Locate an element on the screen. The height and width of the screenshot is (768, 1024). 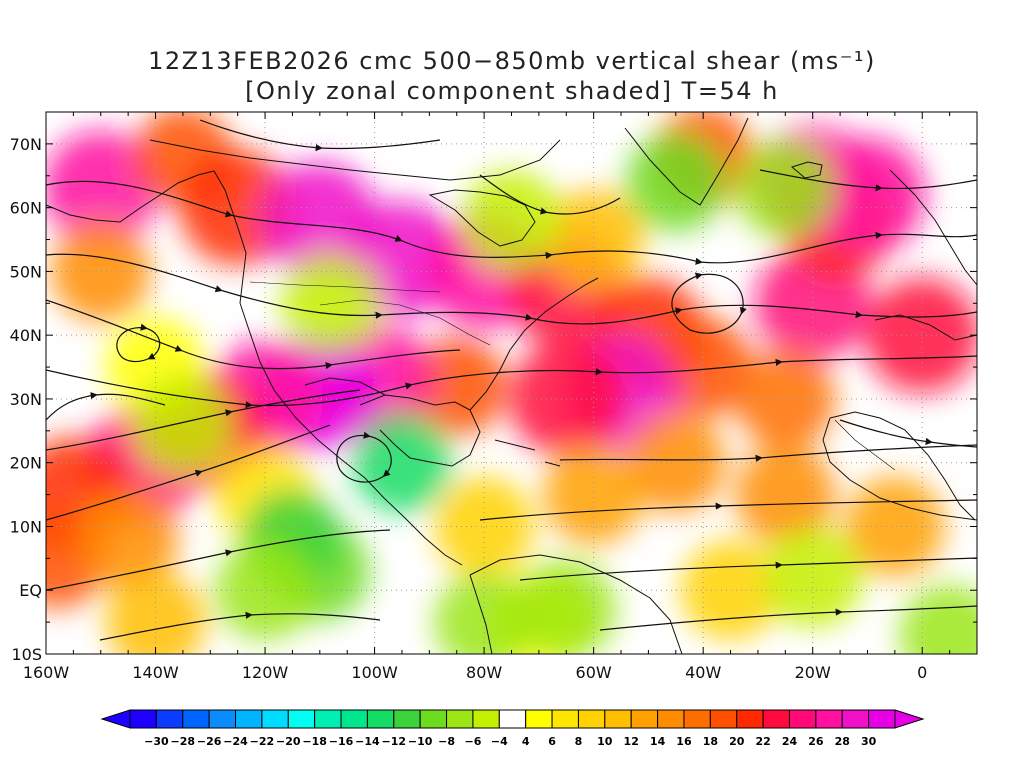
lon-label: 160W is located at coordinates (46, 672).